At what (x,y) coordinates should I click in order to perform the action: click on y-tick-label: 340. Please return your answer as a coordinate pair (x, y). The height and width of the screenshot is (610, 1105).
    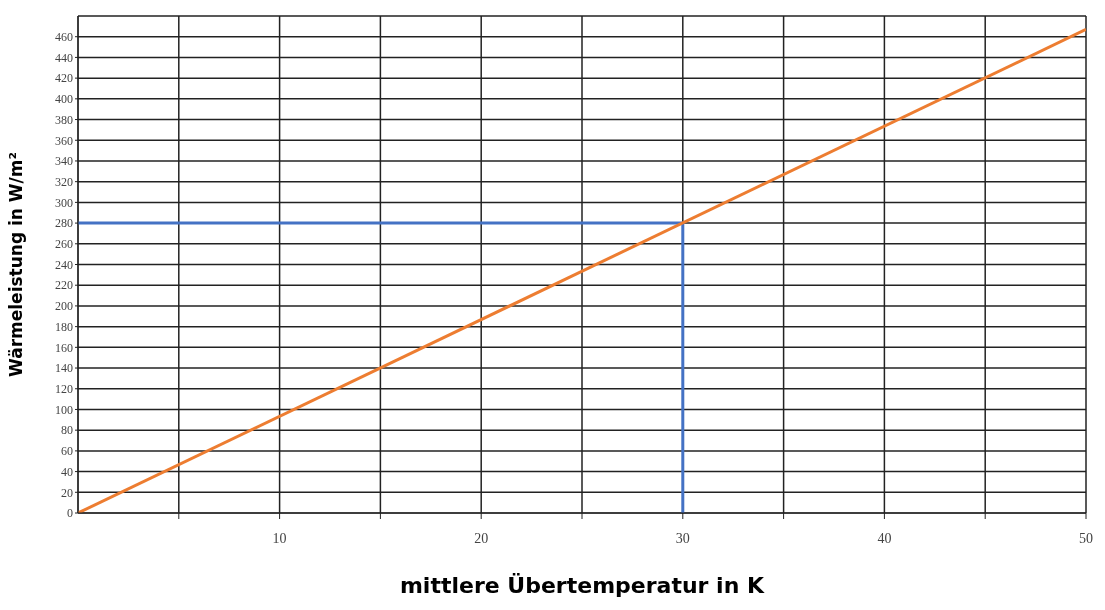
    Looking at the image, I should click on (64, 161).